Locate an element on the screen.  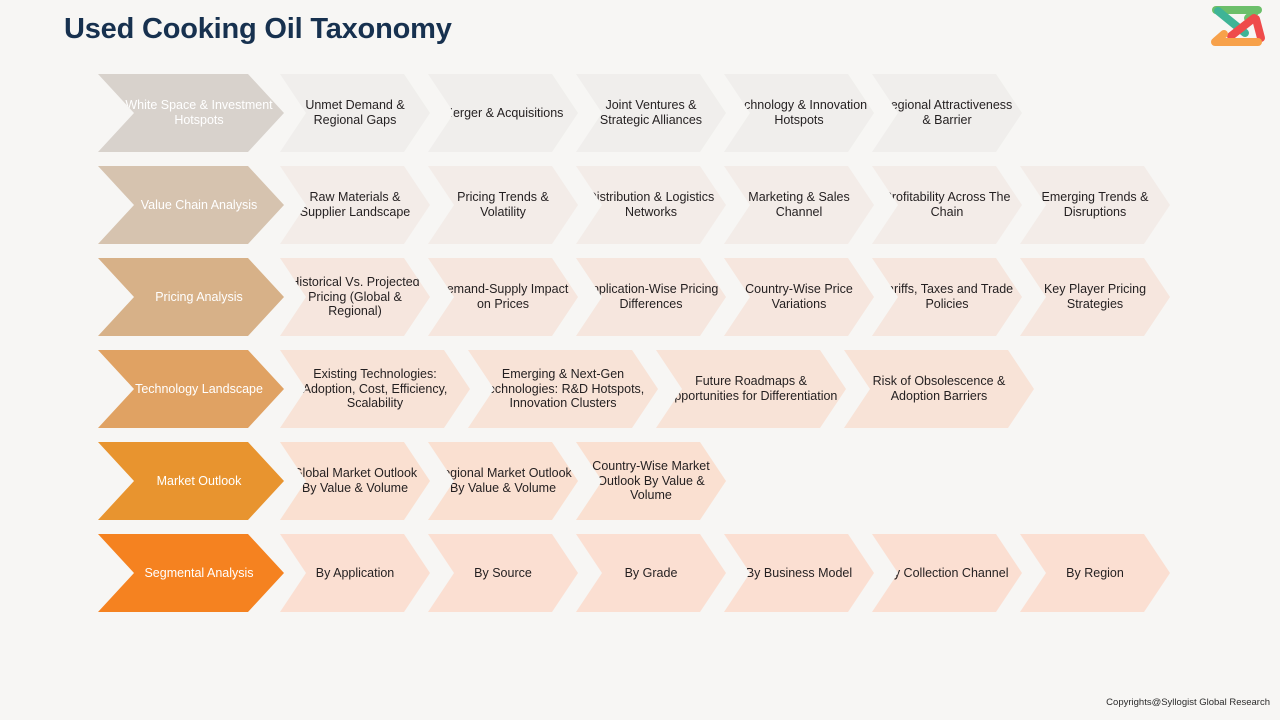
item-chevron: Technology & Innovation Hotspots is located at coordinates (799, 113).